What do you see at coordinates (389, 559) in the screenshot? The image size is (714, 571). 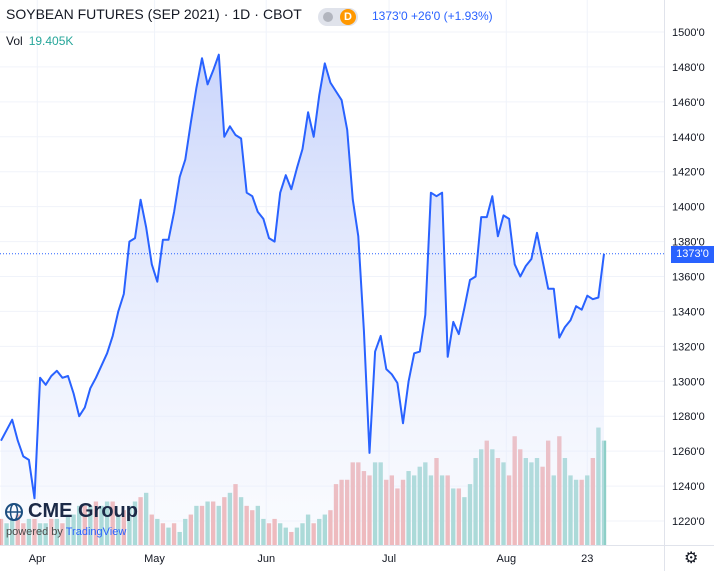 I see `time-tick-label: Jul` at bounding box center [389, 559].